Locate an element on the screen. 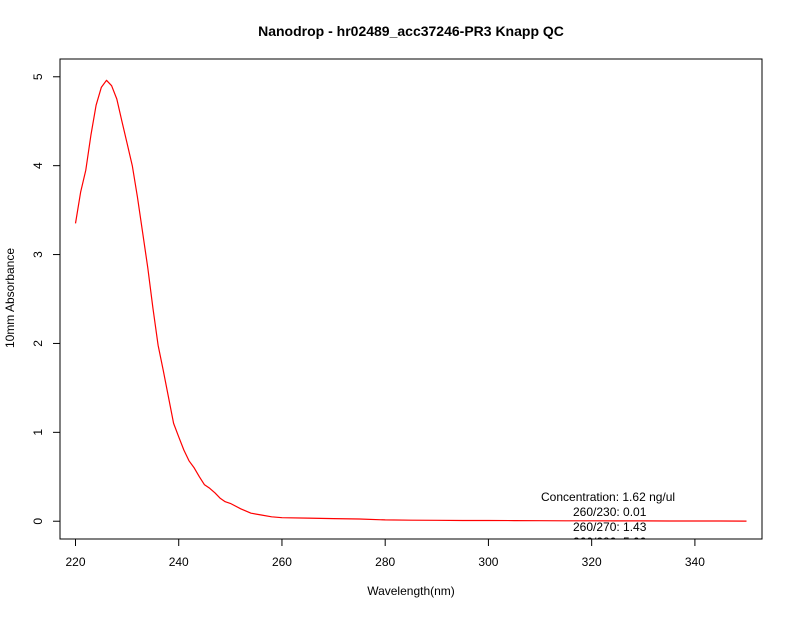 The width and height of the screenshot is (792, 617). x-tick-label: 240 is located at coordinates (179, 562).